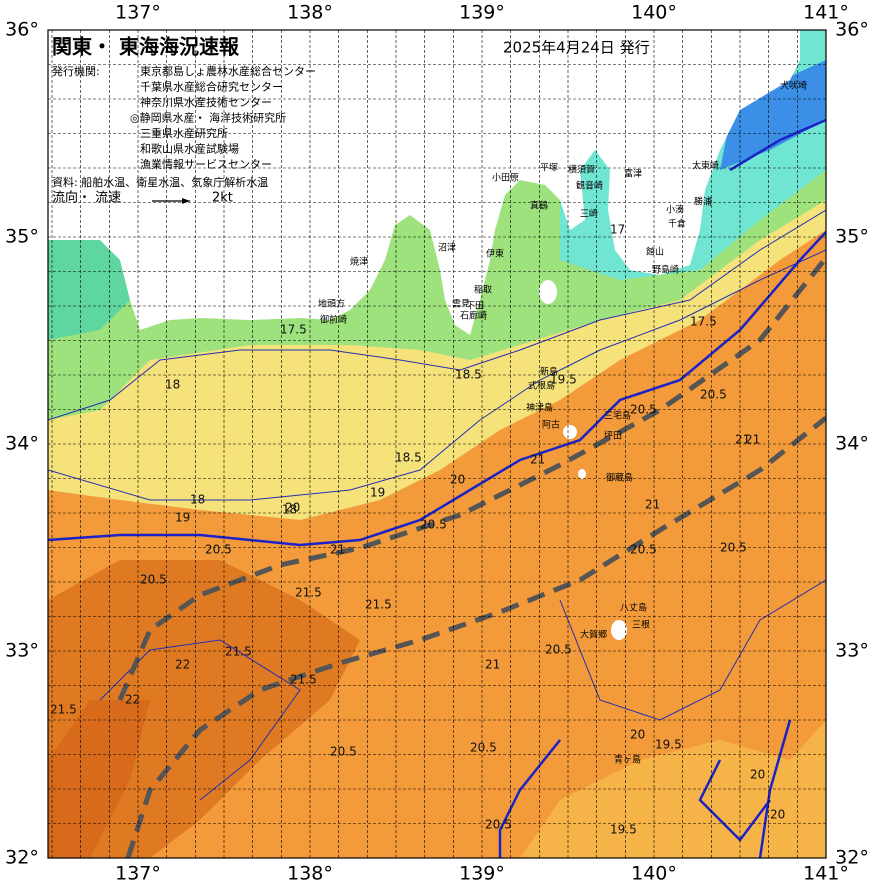 The width and height of the screenshot is (873, 892). What do you see at coordinates (541, 386) in the screenshot?
I see `place-name: 式根島` at bounding box center [541, 386].